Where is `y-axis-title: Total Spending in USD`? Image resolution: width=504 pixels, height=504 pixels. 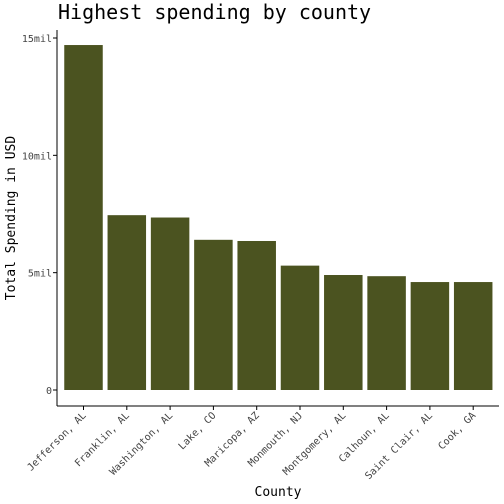 y-axis-title: Total Spending in USD is located at coordinates (11, 218).